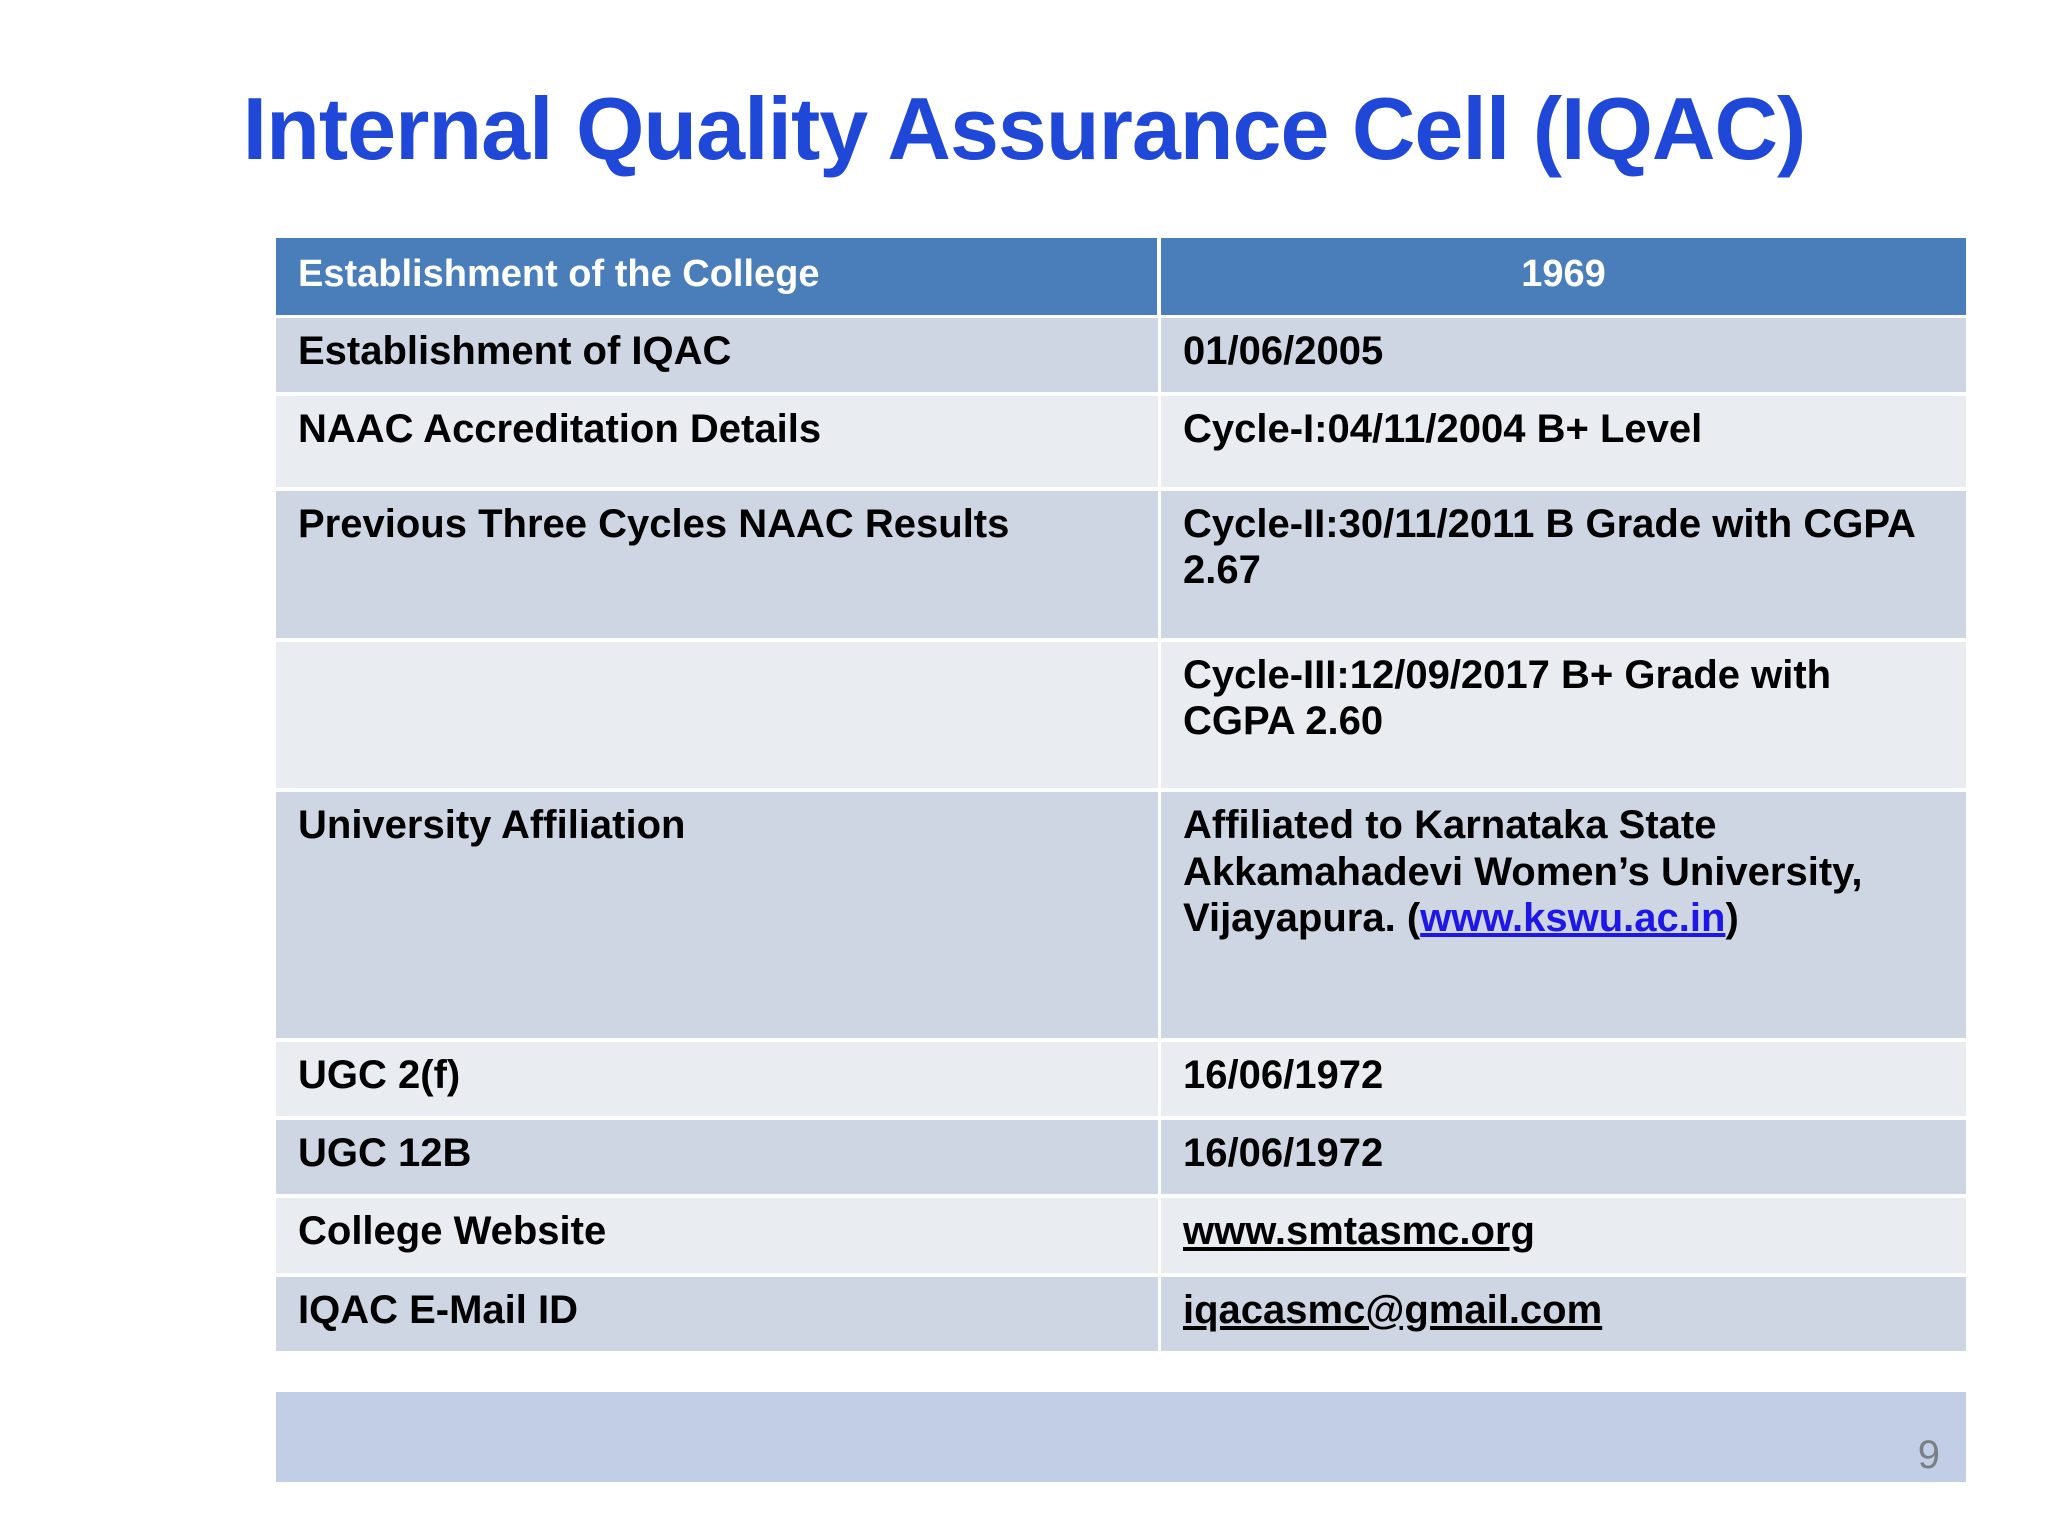 This screenshot has width=2048, height=1536. I want to click on table-row: Establishment of IQAC 01/06/2005, so click(1121, 357).